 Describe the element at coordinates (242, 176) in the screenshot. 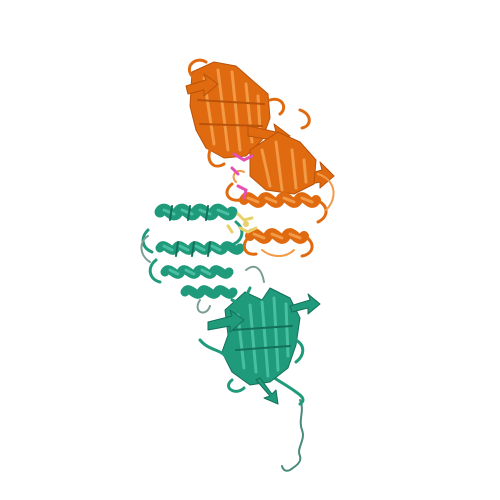

I see `magenta-ligand` at that location.